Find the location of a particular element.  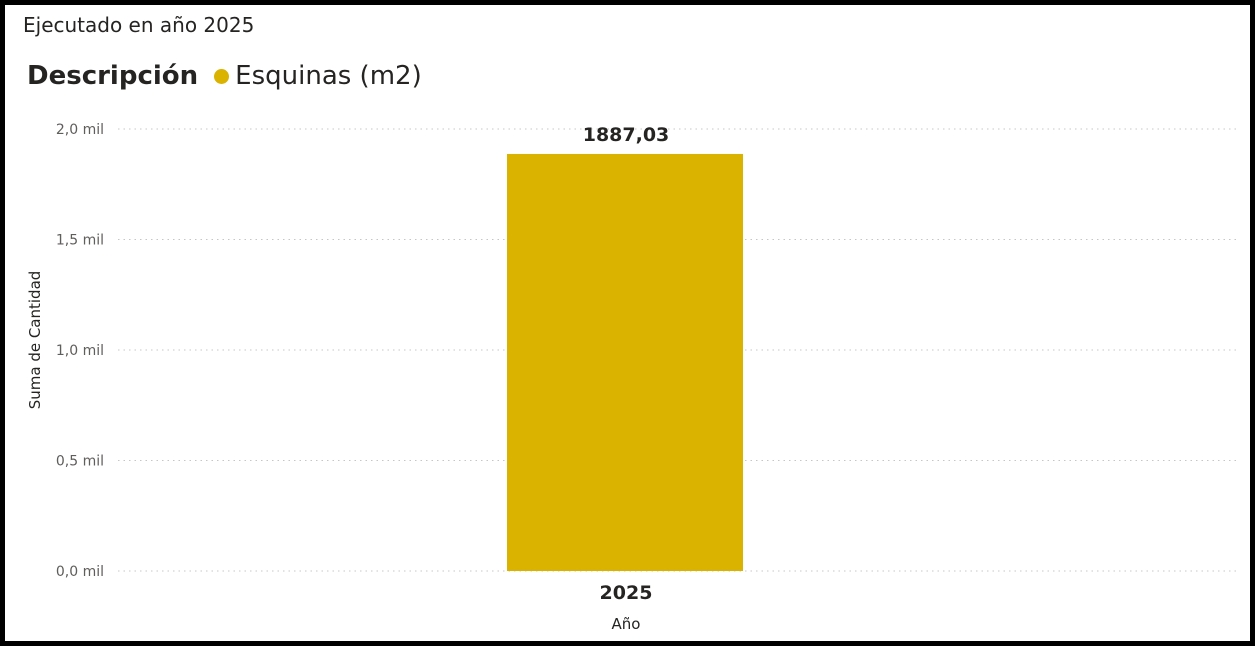

y-tick-label: 1,5 mil is located at coordinates (80, 241).